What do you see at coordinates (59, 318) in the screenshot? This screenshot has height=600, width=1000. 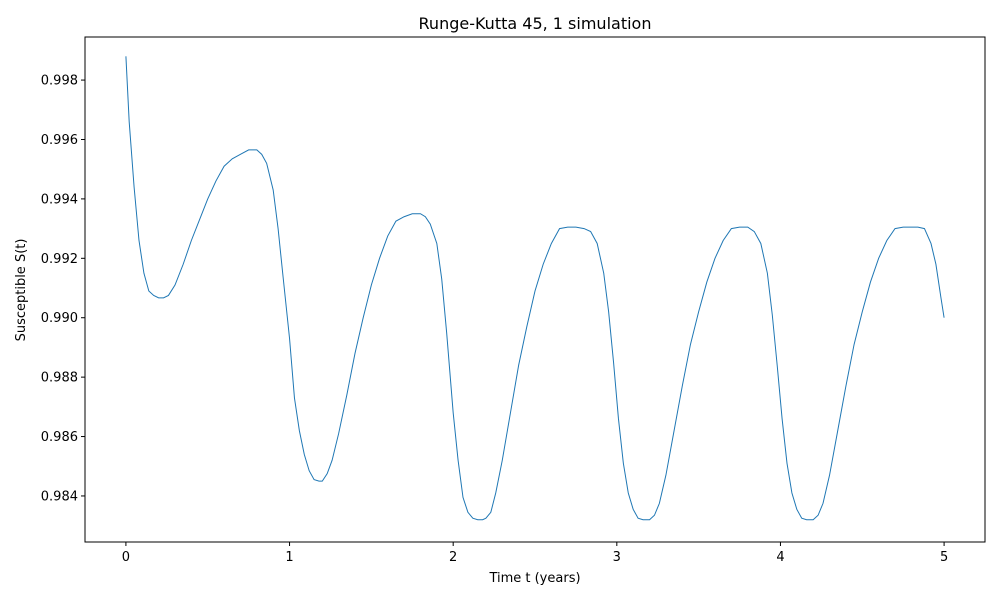 I see `y-tick-label: 0.990` at bounding box center [59, 318].